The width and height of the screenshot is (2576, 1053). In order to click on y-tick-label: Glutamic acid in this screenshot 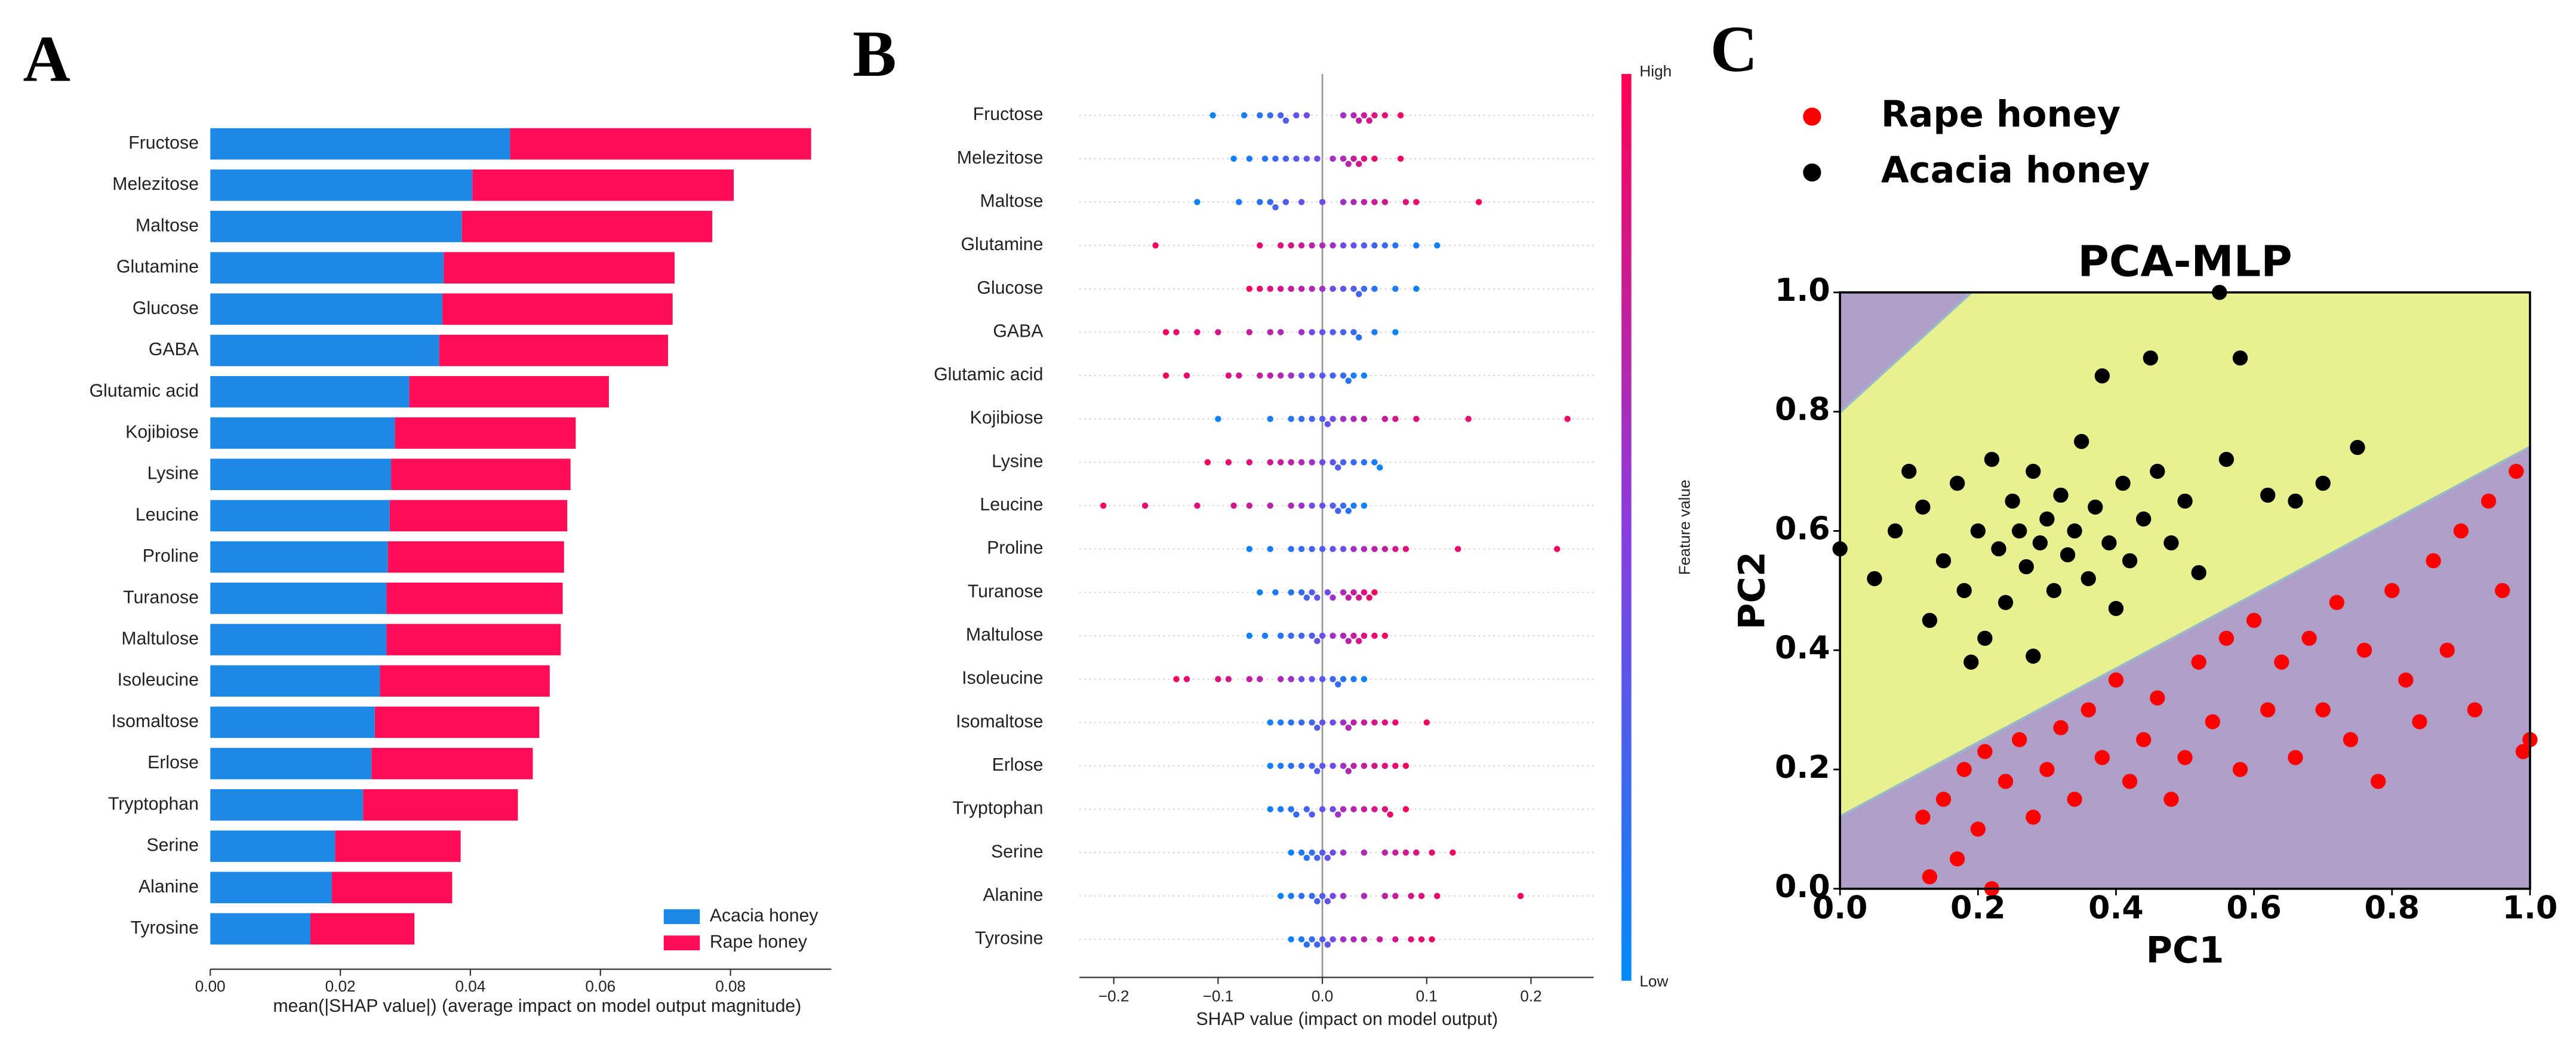, I will do `click(988, 375)`.